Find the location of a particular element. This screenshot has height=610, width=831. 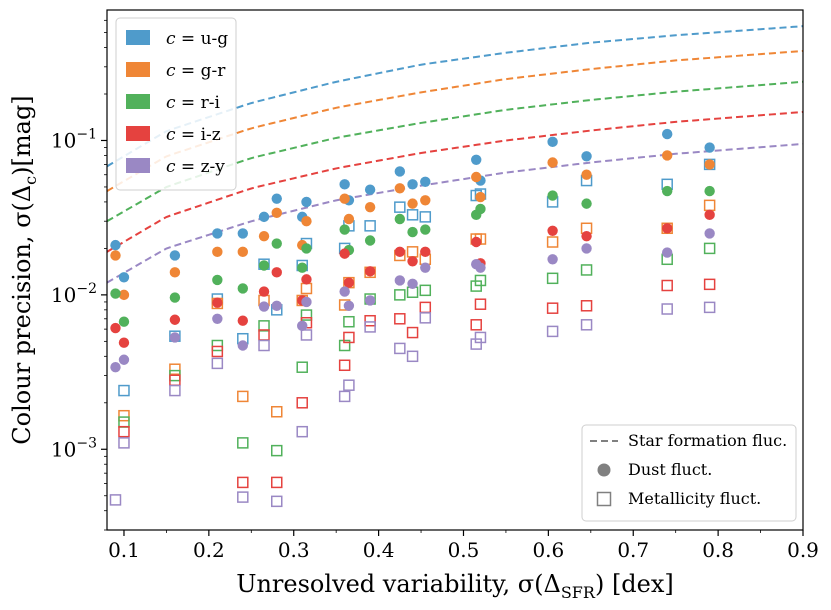

legend-label-dash: Star formation fluc. is located at coordinates (707, 440).